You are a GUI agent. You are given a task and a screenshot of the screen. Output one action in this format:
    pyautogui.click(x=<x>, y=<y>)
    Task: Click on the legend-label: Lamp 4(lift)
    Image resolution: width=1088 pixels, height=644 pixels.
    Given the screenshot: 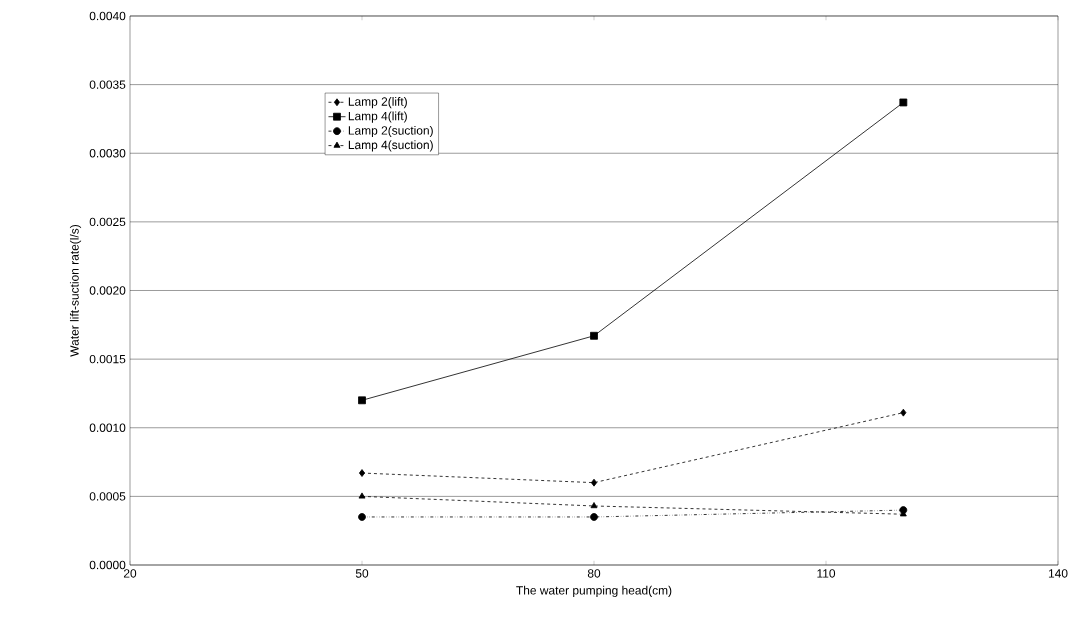 What is the action you would take?
    pyautogui.click(x=377, y=117)
    